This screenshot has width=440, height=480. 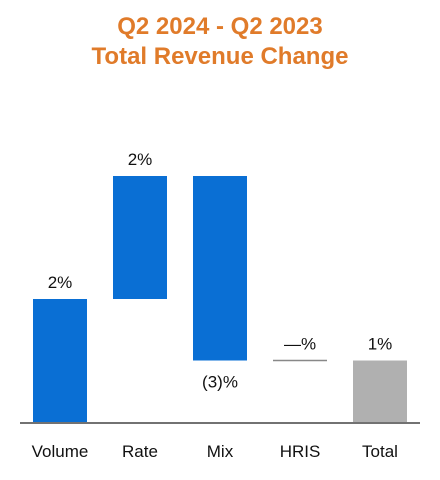 What do you see at coordinates (140, 159) in the screenshot?
I see `data-label-rate: 2%` at bounding box center [140, 159].